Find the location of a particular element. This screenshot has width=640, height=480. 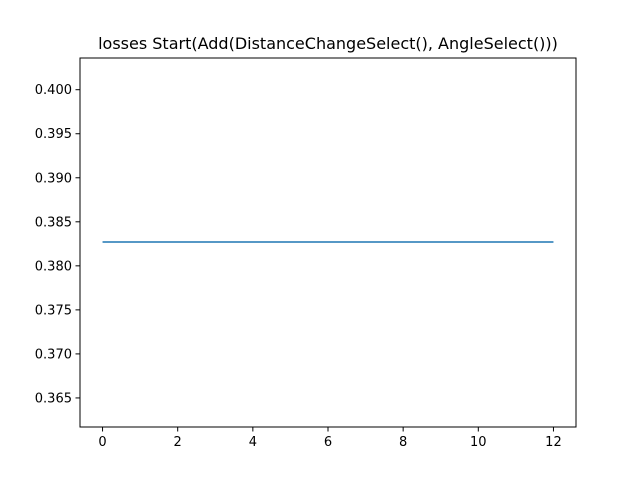

x-tick-label: 4 is located at coordinates (253, 442).